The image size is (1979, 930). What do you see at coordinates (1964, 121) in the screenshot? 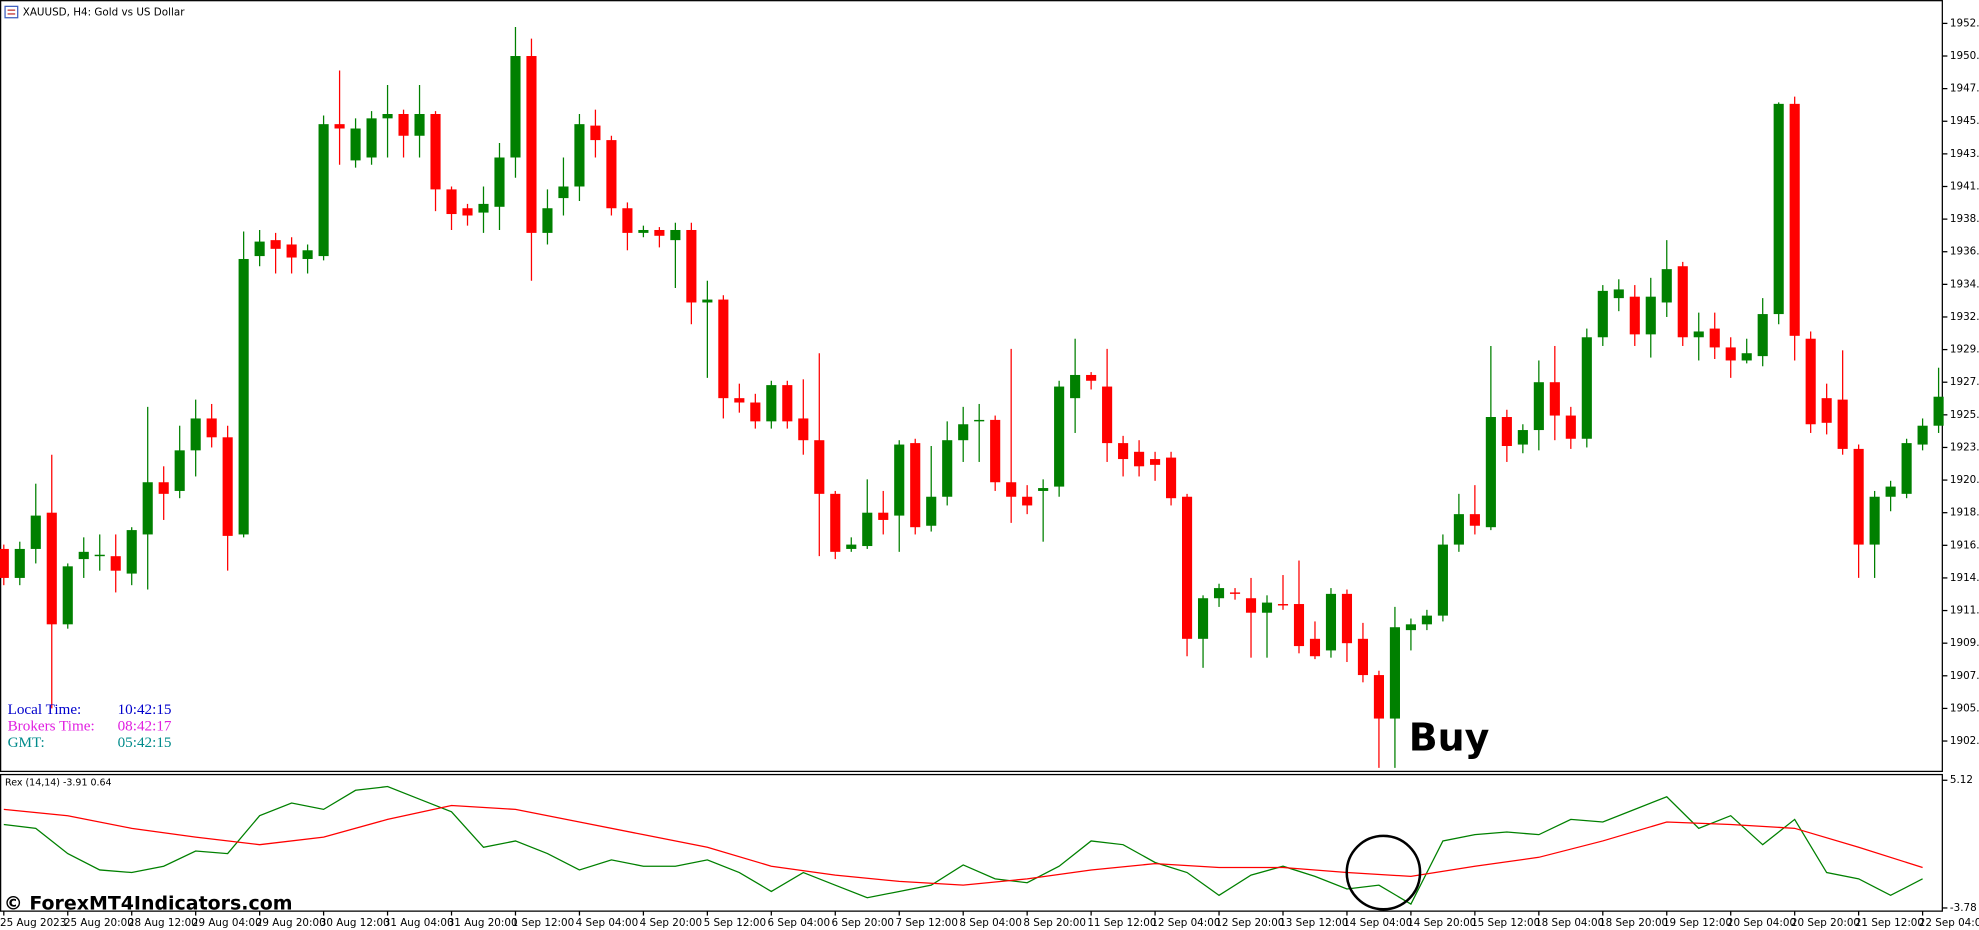
I see `y-tick-label: 1945.50` at bounding box center [1964, 121].